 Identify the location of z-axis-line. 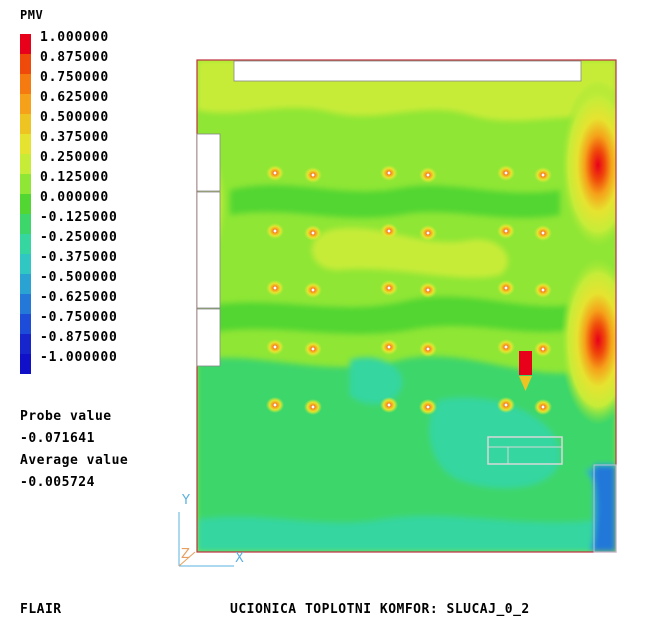
(187, 559).